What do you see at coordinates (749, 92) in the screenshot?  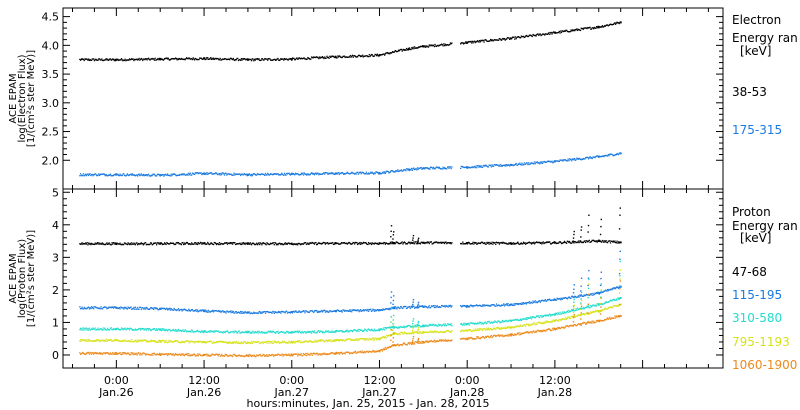 I see `legend-entry: 38-53` at bounding box center [749, 92].